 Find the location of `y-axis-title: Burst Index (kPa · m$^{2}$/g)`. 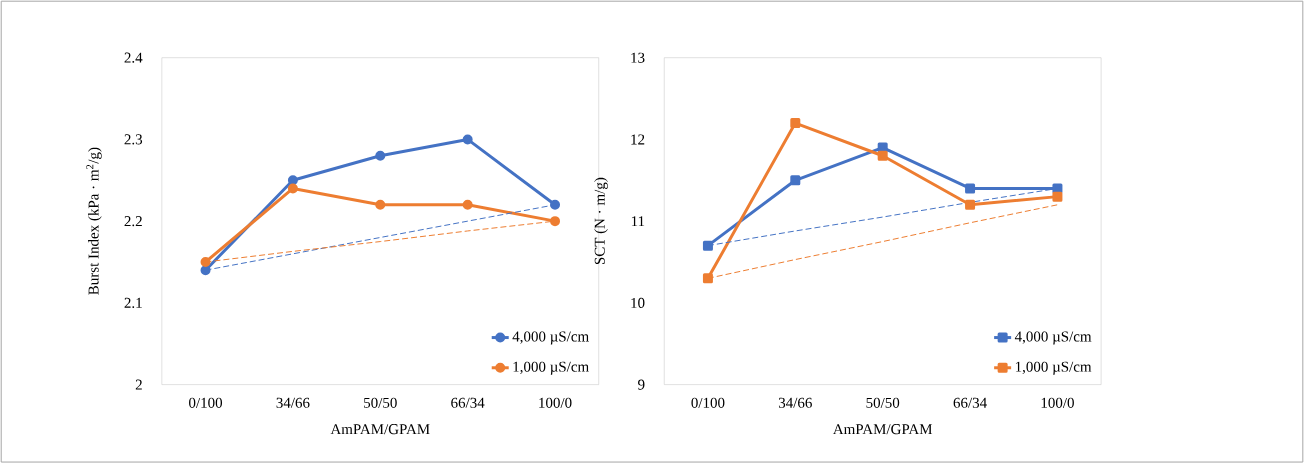

y-axis-title: Burst Index (kPa · m$^{2}$/g) is located at coordinates (94, 221).